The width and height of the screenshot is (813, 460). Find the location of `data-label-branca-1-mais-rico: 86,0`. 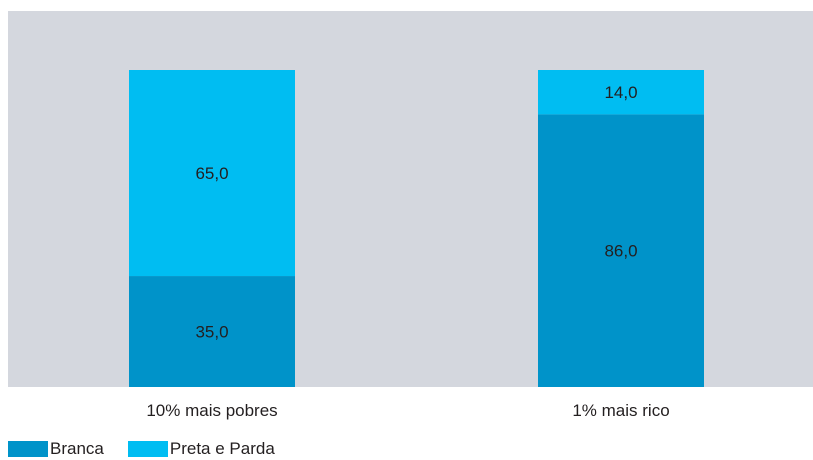

data-label-branca-1-mais-rico: 86,0 is located at coordinates (620, 251).